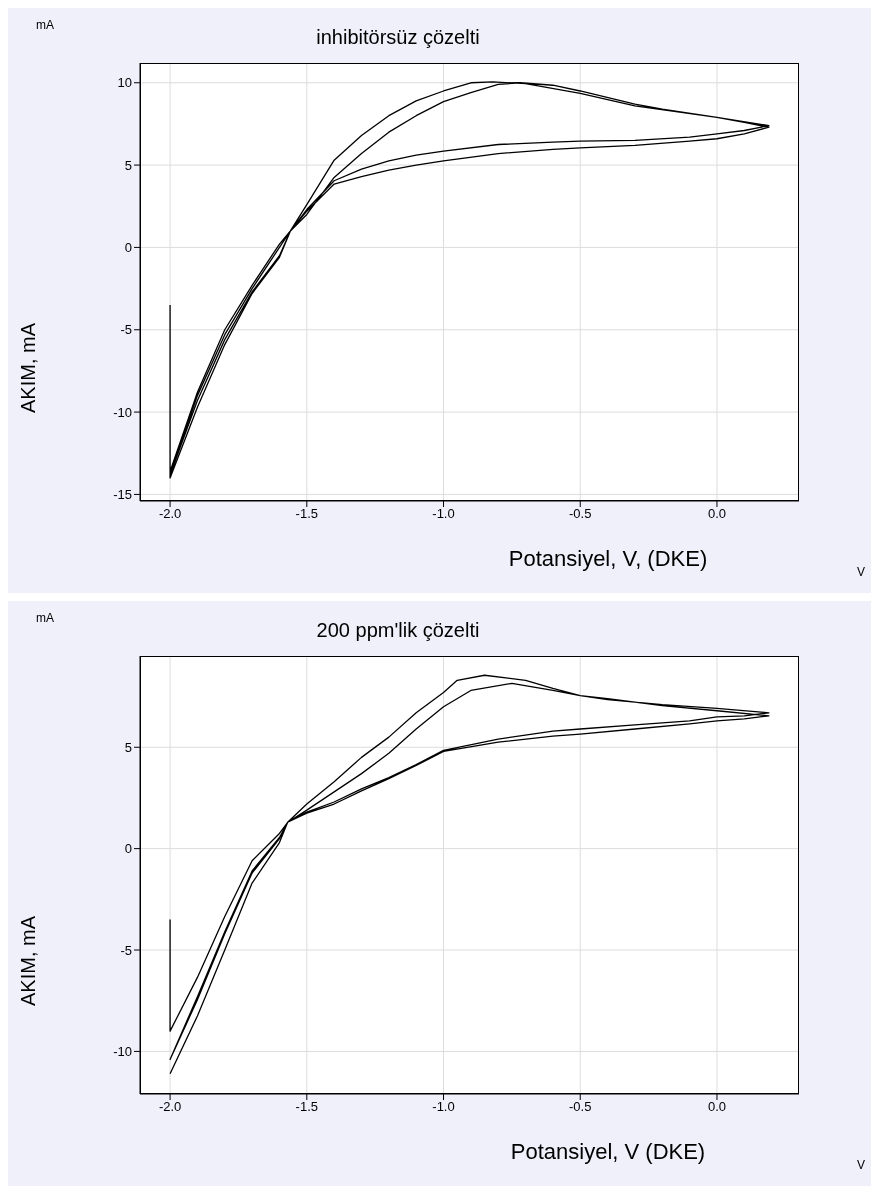 The image size is (879, 1201). What do you see at coordinates (124, 83) in the screenshot?
I see `y-tick-label: 10` at bounding box center [124, 83].